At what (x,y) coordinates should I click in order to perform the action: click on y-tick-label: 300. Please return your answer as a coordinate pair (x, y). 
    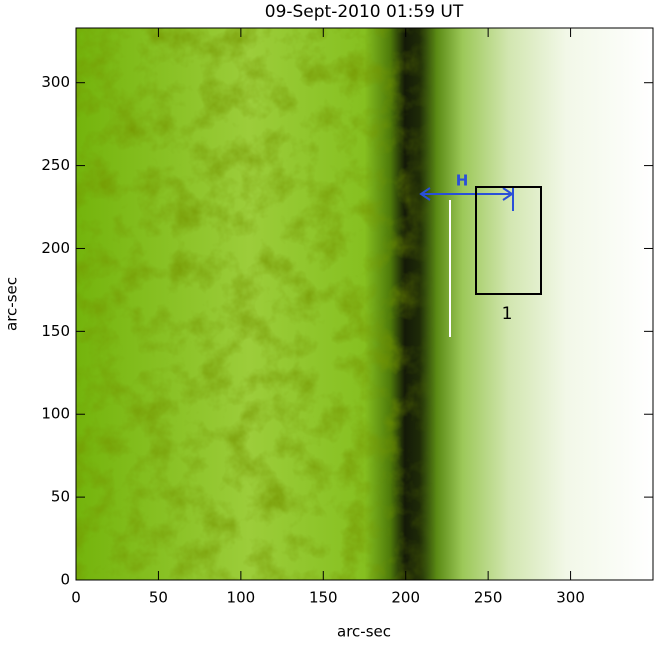
    Looking at the image, I should click on (55, 82).